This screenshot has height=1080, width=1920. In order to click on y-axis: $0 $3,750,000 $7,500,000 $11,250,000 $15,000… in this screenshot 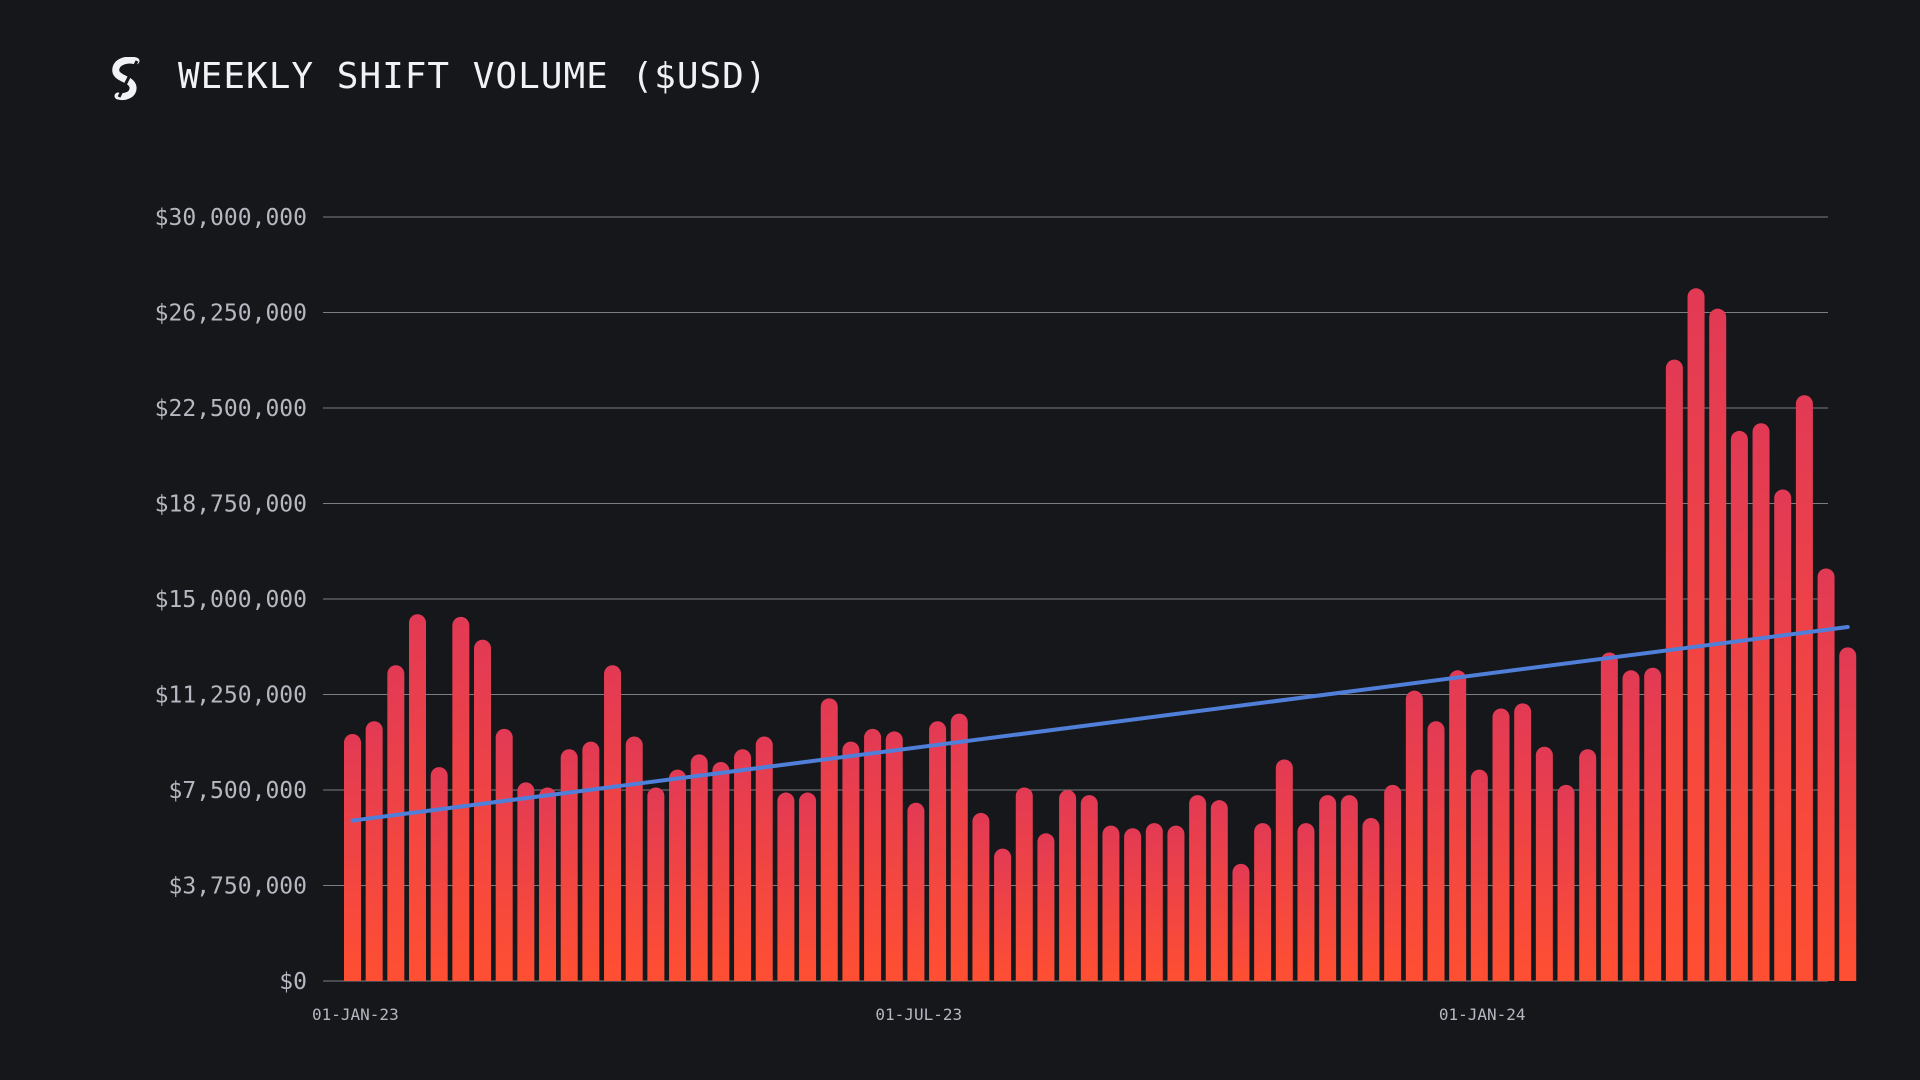, I will do `click(231, 600)`.